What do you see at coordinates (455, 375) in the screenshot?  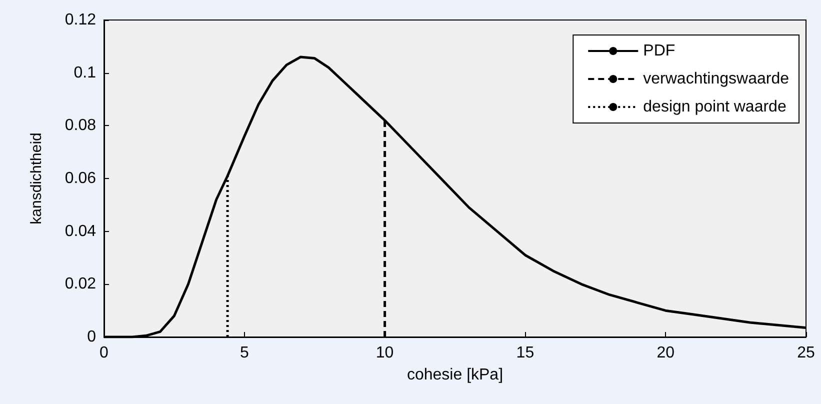 I see `x-axis-title: cohesie [kPa]` at bounding box center [455, 375].